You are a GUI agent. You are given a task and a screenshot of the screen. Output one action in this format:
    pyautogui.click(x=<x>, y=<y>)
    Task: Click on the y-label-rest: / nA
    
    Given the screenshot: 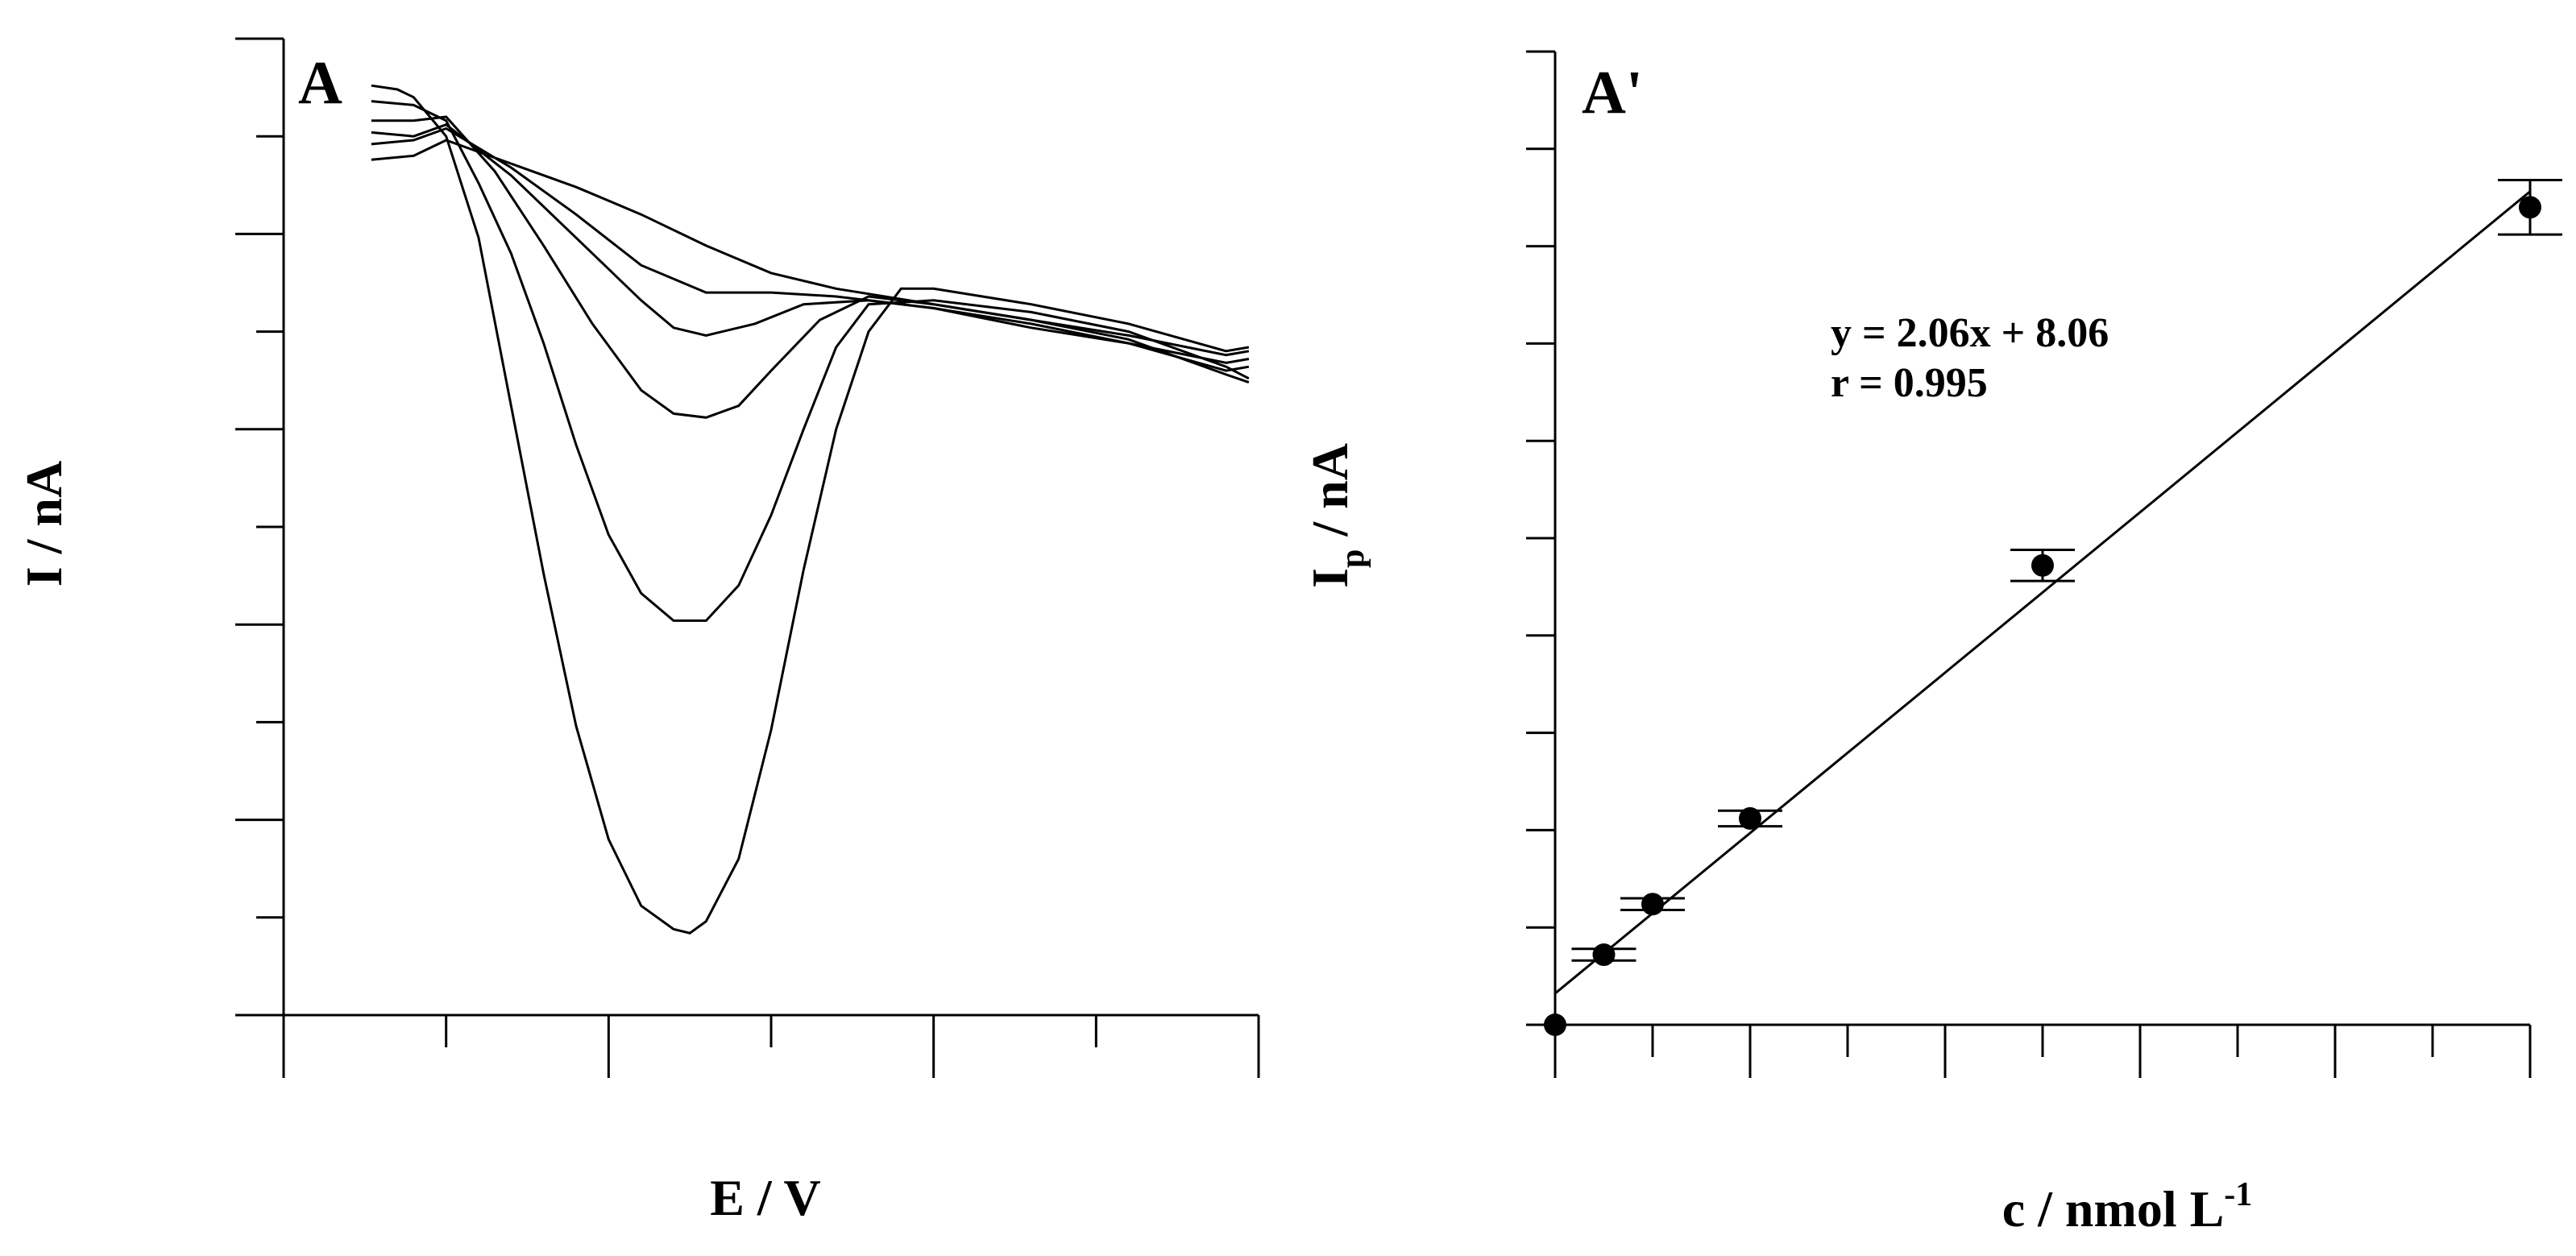 What is the action you would take?
    pyautogui.click(x=1330, y=496)
    